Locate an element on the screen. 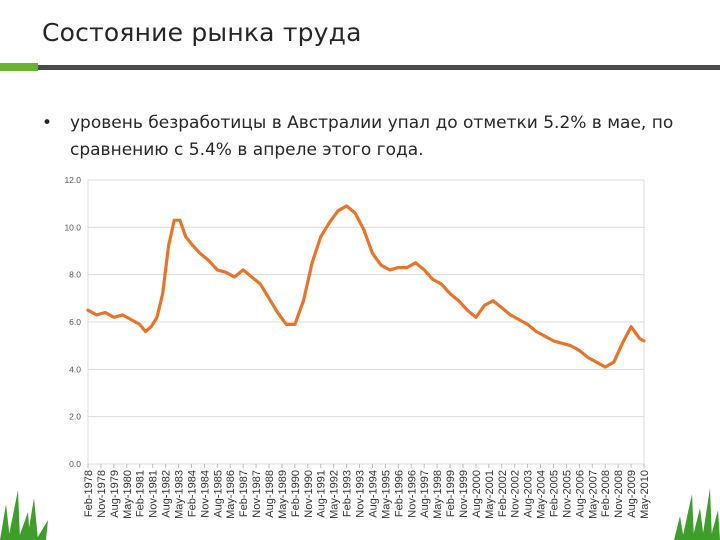 The width and height of the screenshot is (720, 540). x-tick-label: Nov-1981 is located at coordinates (154, 494).